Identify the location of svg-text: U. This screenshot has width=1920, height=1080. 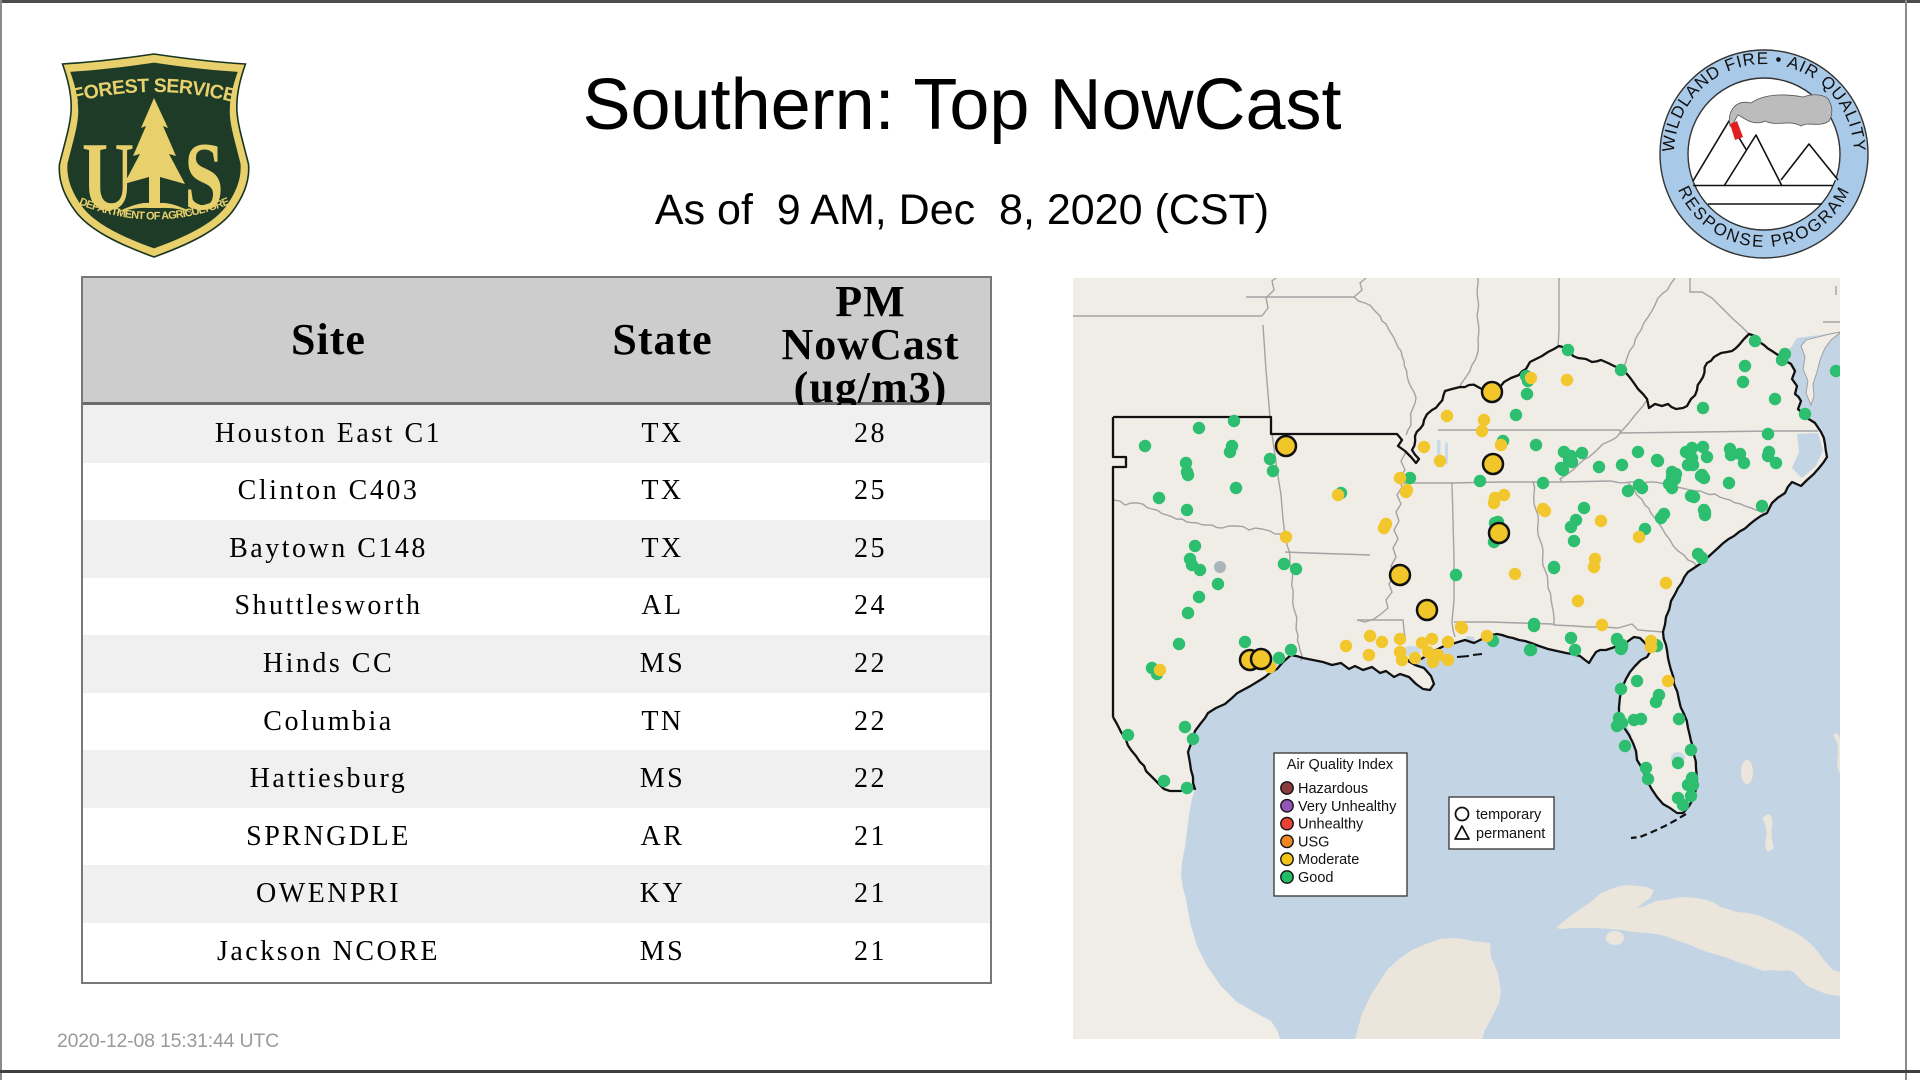
(108, 175).